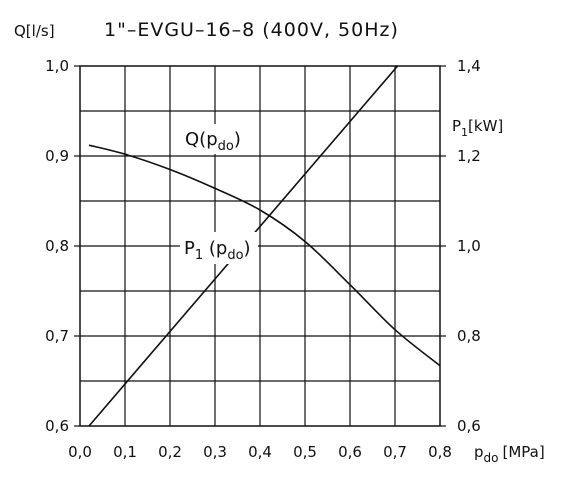 Image resolution: width=576 pixels, height=489 pixels. What do you see at coordinates (215, 452) in the screenshot?
I see `x-tick-label: 0,3` at bounding box center [215, 452].